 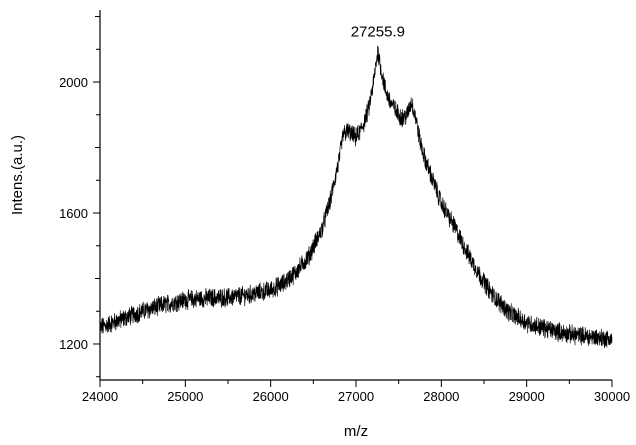 What do you see at coordinates (378, 31) in the screenshot?
I see `peak-annotation: 27255.9` at bounding box center [378, 31].